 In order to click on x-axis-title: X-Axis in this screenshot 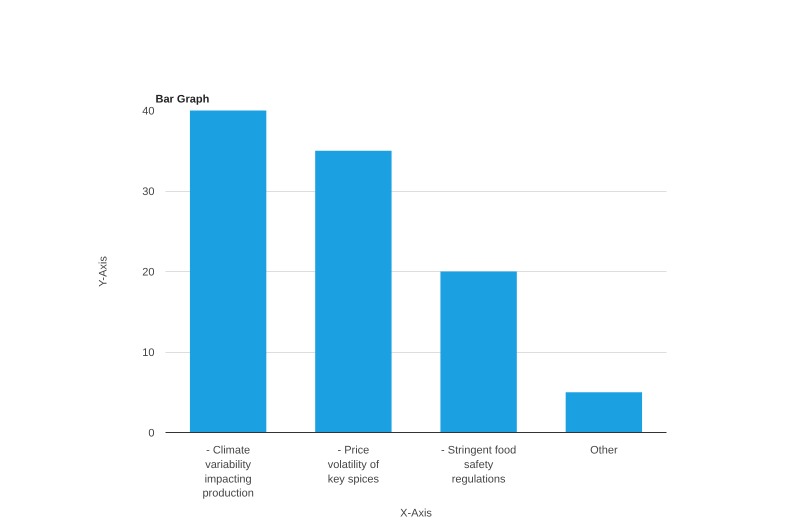, I will do `click(416, 514)`.